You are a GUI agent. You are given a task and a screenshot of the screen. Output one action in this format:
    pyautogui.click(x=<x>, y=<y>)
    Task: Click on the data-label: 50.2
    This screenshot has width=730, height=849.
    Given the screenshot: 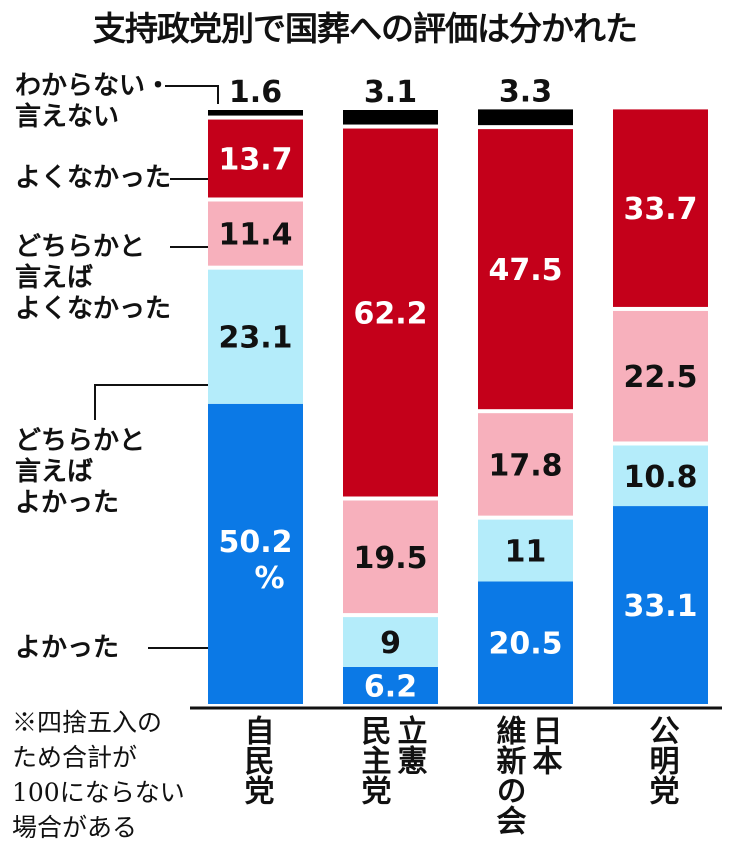 What is the action you would take?
    pyautogui.click(x=255, y=542)
    